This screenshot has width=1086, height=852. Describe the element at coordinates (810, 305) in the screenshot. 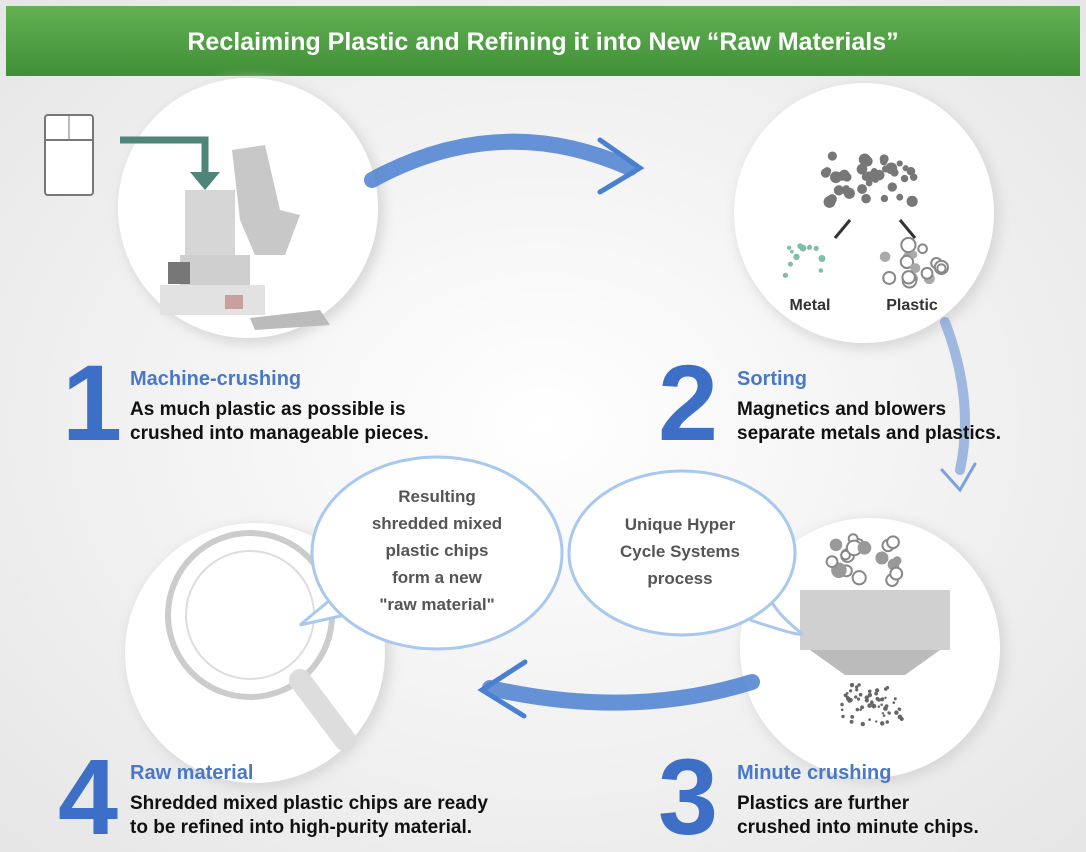

I see `sort-label: Metal` at that location.